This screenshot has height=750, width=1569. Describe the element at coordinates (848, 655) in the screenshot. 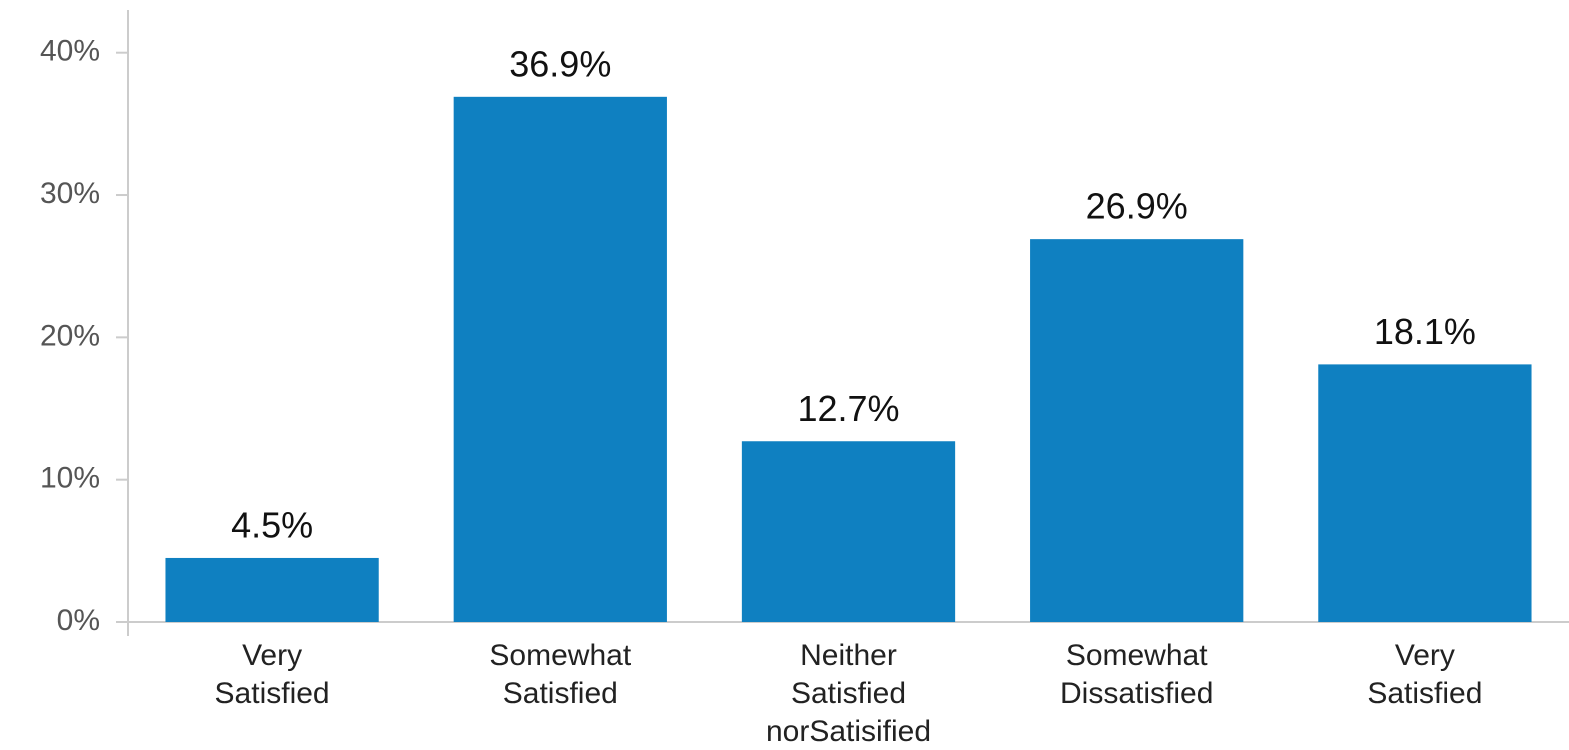

I see `x-tick-label: Neither` at that location.